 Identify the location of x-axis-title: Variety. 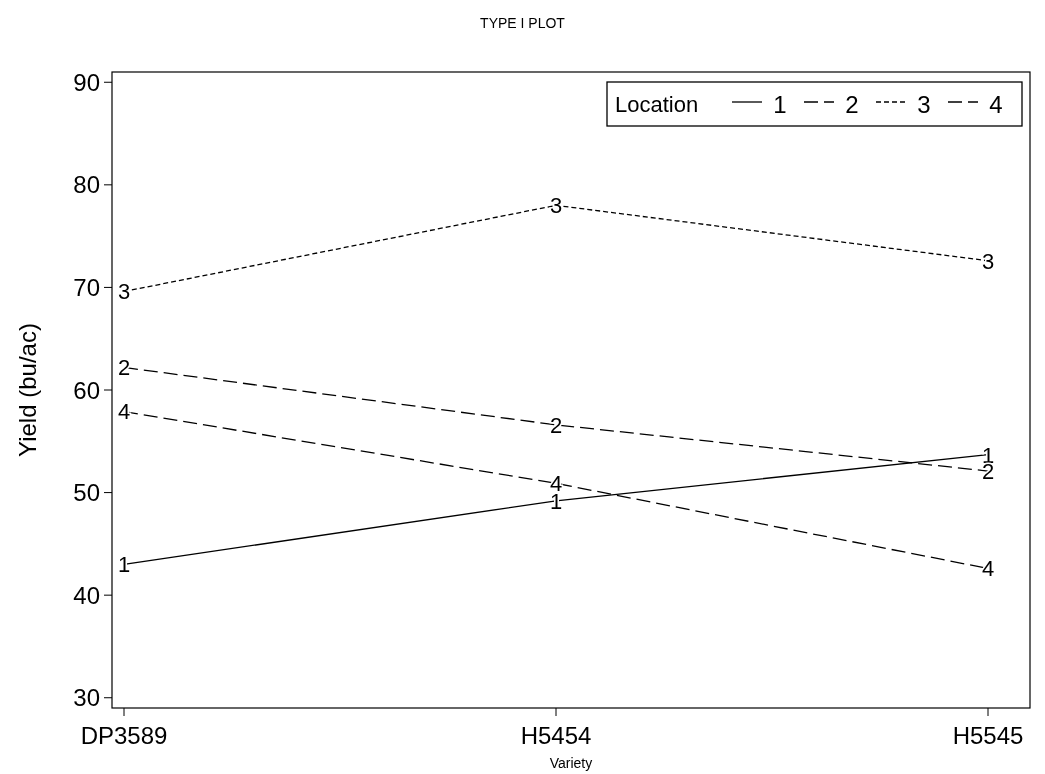
(571, 763).